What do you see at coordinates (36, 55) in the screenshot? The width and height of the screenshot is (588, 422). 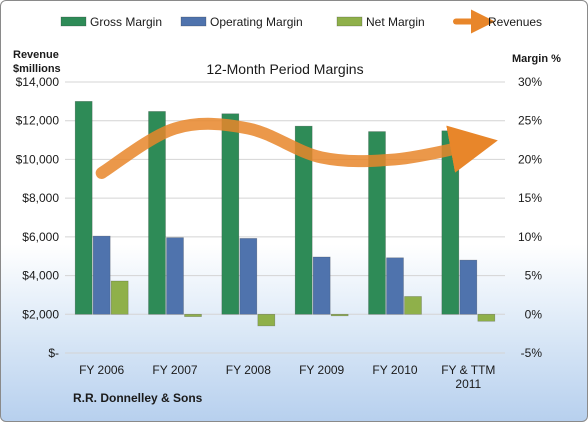 I see `left-axis-title: Revenue` at bounding box center [36, 55].